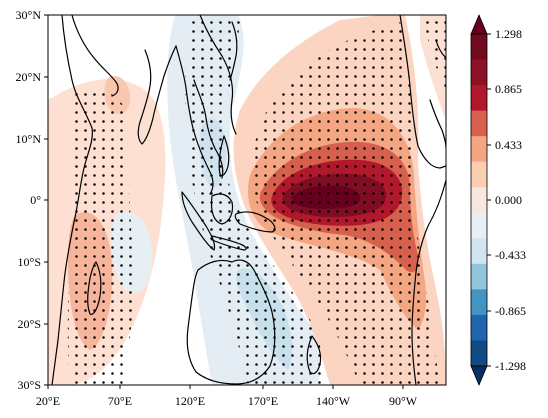  Describe the element at coordinates (255, 222) in the screenshot. I see `coastline-new-guinea` at that location.